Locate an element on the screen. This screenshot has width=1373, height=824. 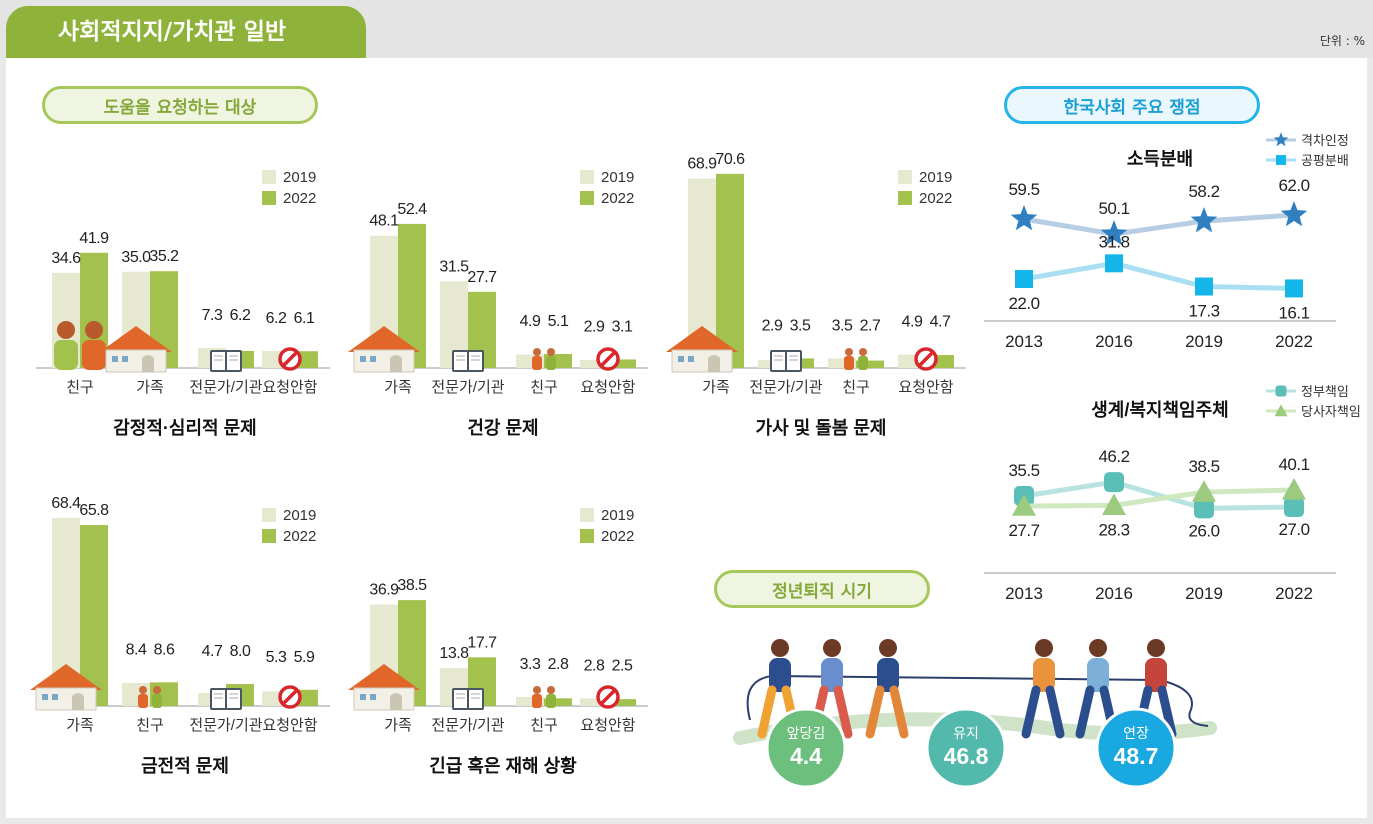
data-label-2022: 52.4 is located at coordinates (412, 209).